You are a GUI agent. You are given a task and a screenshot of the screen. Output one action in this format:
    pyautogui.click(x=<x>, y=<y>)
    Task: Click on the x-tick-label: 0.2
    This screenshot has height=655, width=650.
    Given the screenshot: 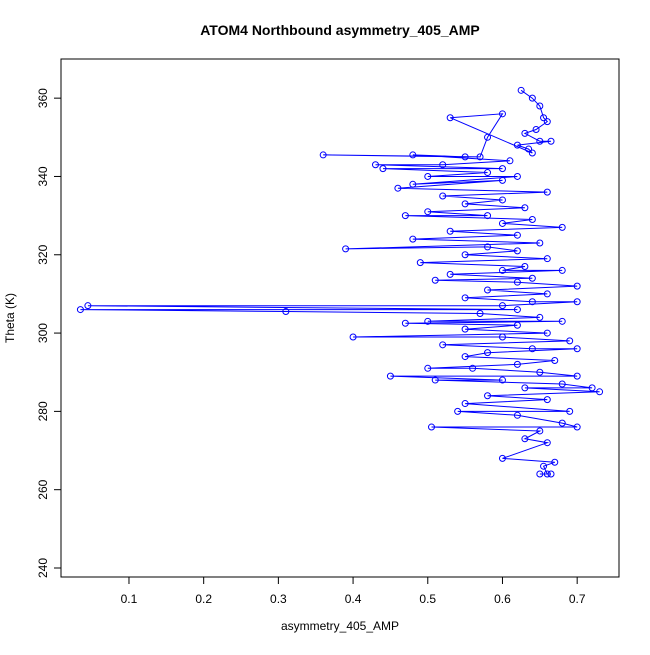 What is the action you would take?
    pyautogui.click(x=203, y=599)
    